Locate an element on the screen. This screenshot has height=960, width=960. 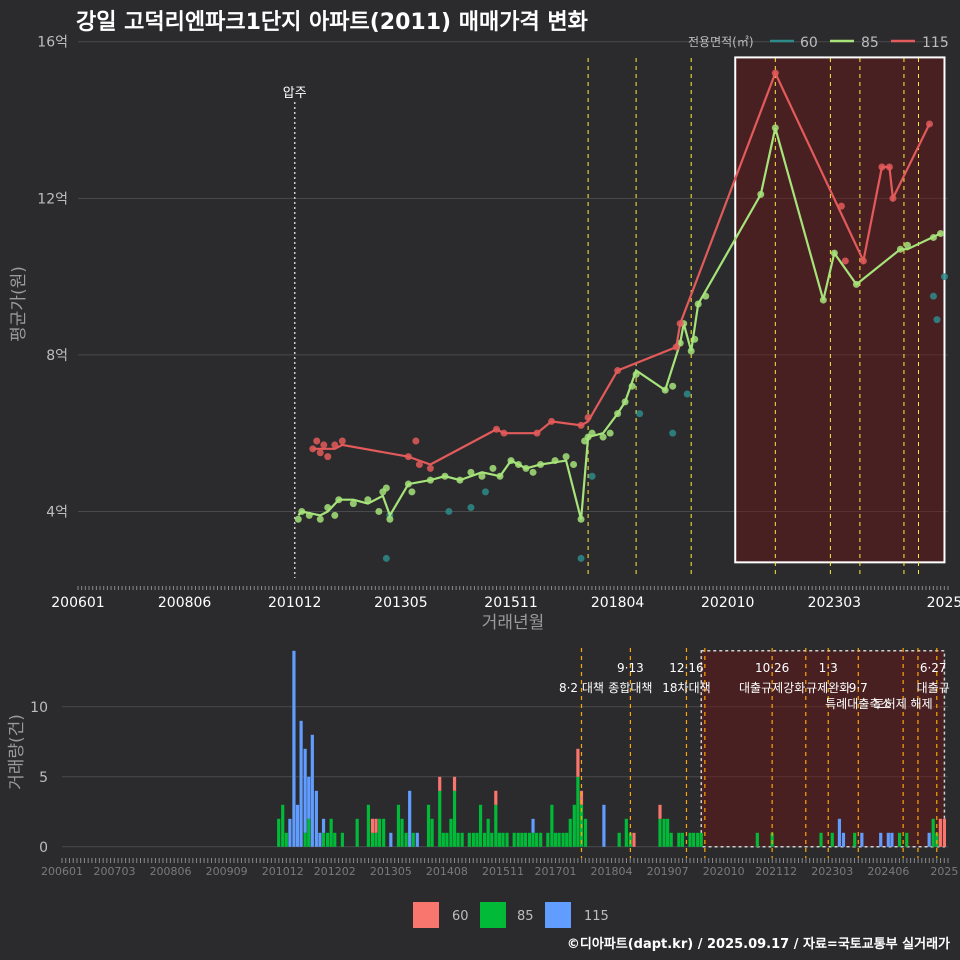
x-tick-label: 200806 is located at coordinates (185, 603).